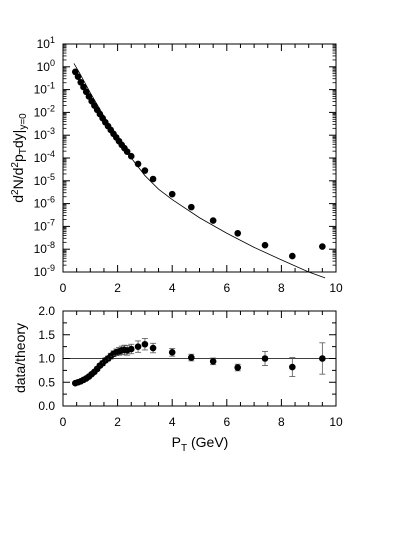  I want to click on y-tick-label: 10⁰, so click(46, 66).